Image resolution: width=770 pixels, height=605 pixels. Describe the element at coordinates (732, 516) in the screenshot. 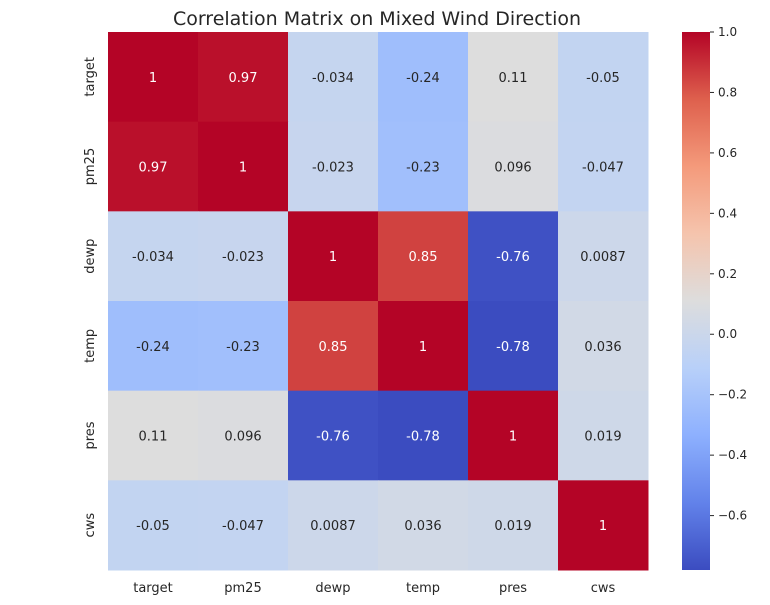

I see `colorbar-tick-label: −0.6` at that location.